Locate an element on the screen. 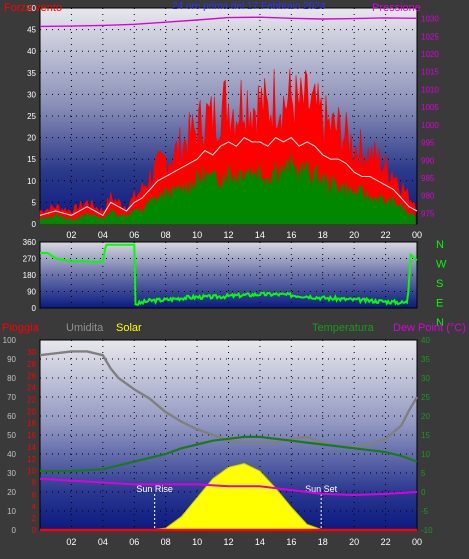 The height and width of the screenshot is (559, 469). temperature-tick-label: 5 is located at coordinates (423, 473).